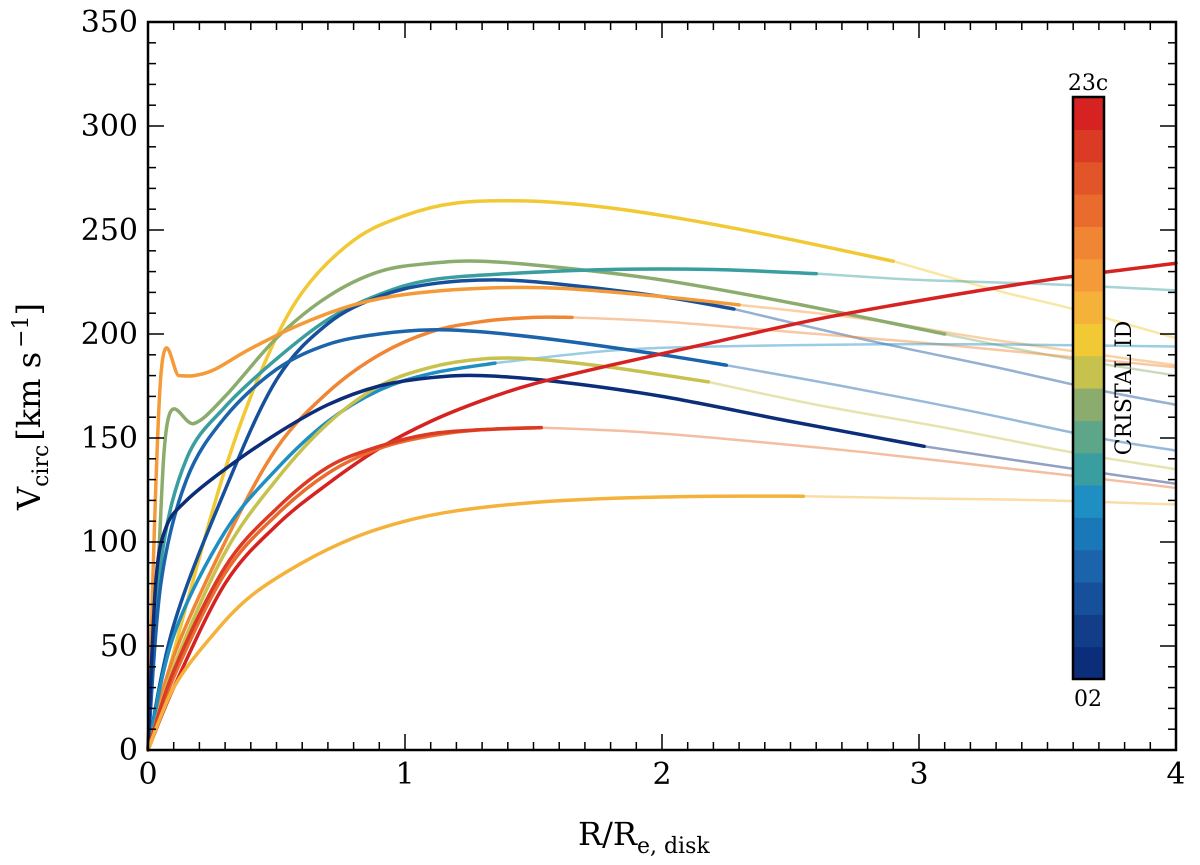 The image size is (1200, 865). I want to click on y-tick-label: 50, so click(119, 646).